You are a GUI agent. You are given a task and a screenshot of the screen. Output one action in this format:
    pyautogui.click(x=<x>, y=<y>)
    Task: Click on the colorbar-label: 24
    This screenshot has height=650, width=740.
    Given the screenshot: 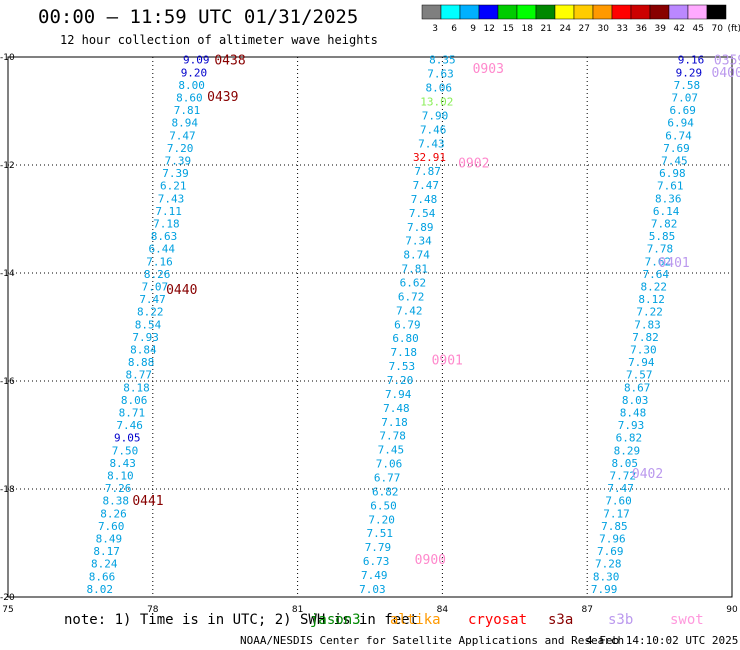 What is the action you would take?
    pyautogui.click(x=566, y=29)
    